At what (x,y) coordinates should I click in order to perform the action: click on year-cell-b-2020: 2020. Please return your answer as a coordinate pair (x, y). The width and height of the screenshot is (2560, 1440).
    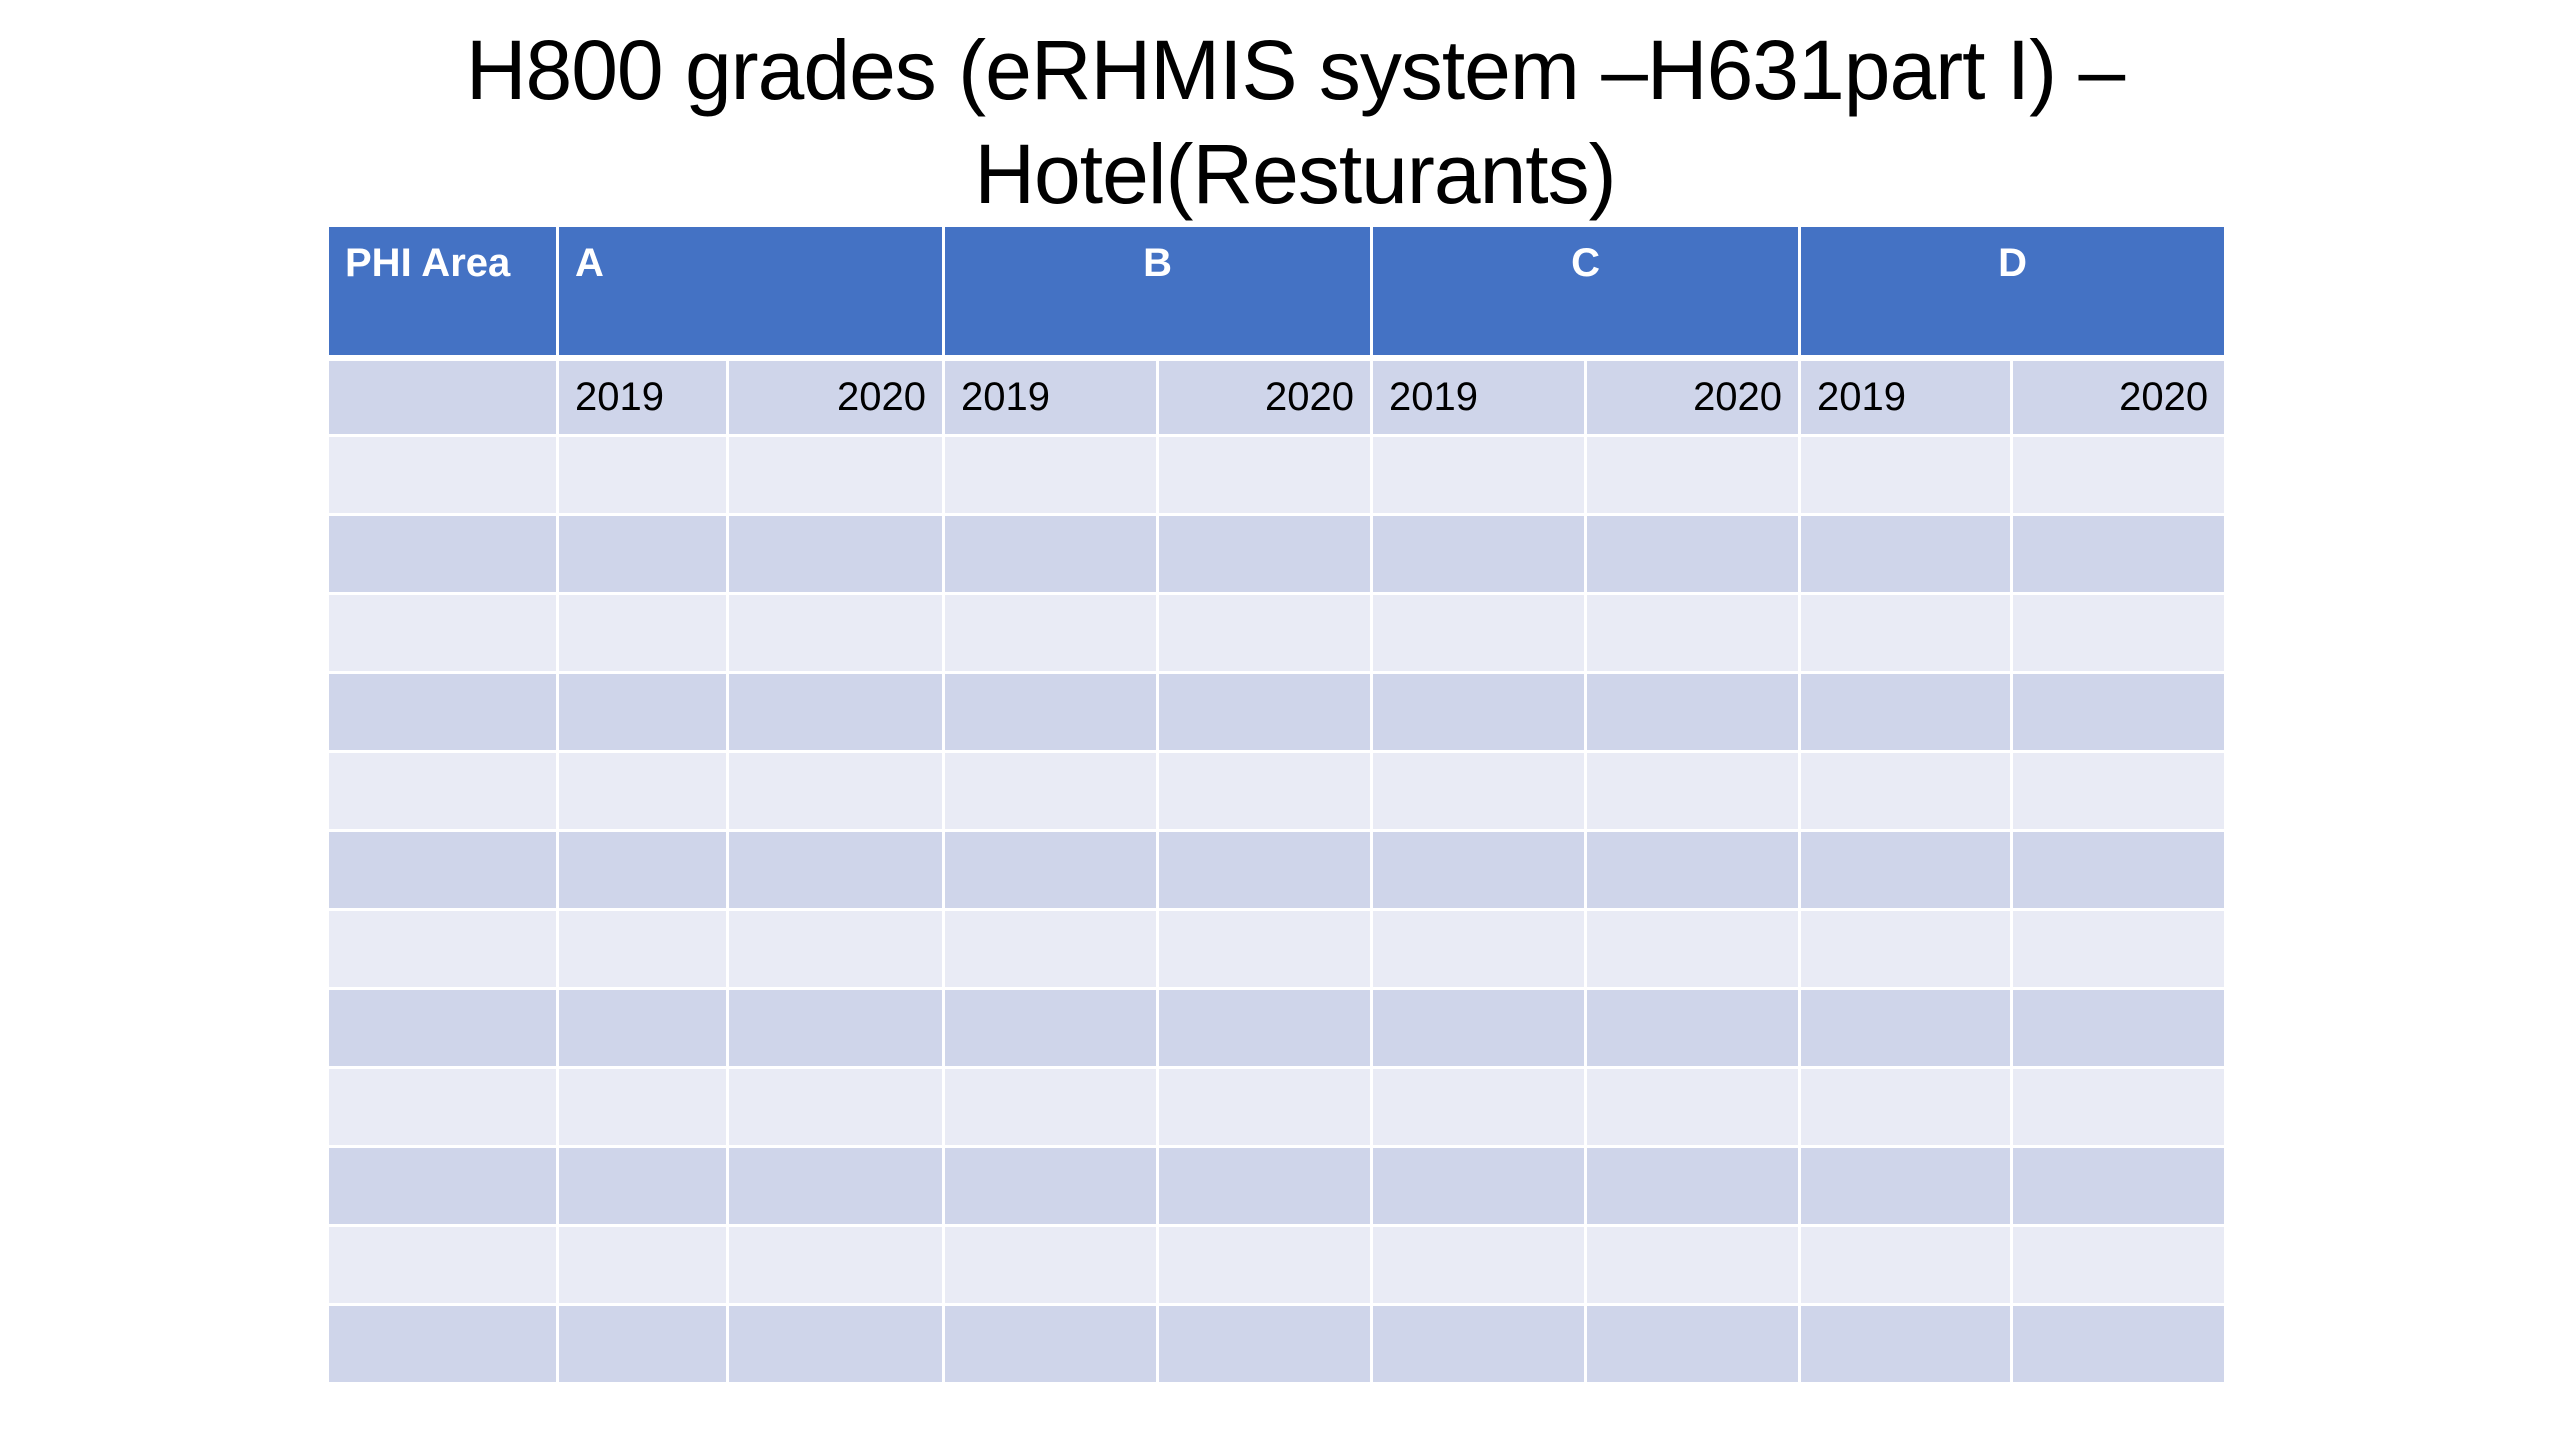
    Looking at the image, I should click on (1265, 396).